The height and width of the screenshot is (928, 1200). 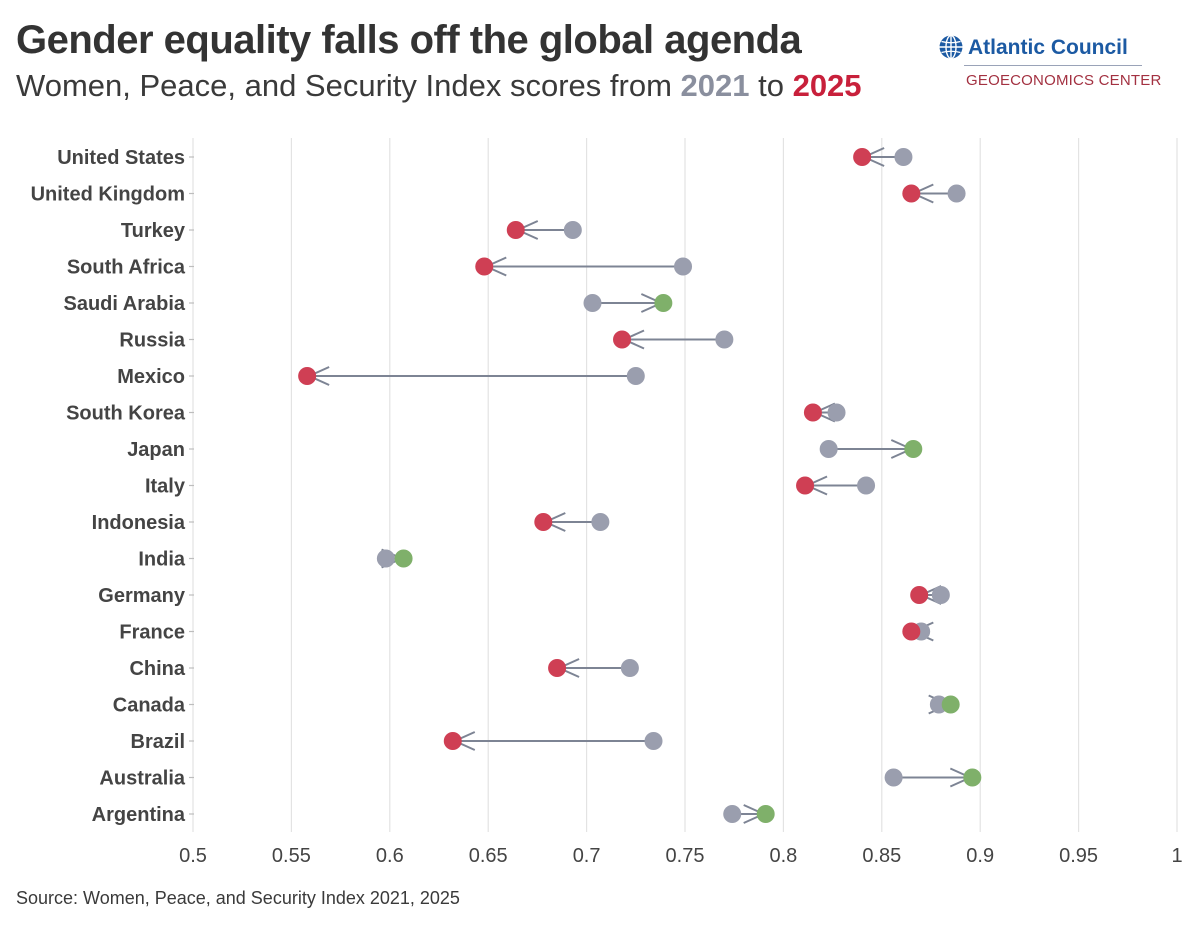 What do you see at coordinates (126, 268) in the screenshot?
I see `country-label: South Africa` at bounding box center [126, 268].